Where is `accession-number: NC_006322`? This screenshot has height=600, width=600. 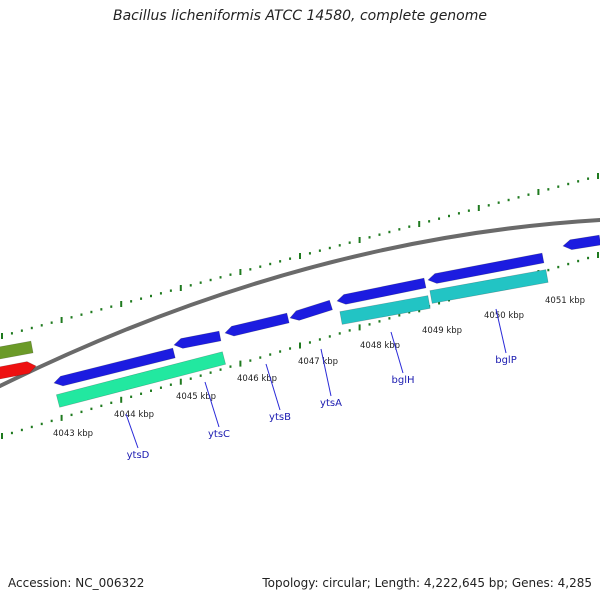
accession-number: NC_006322 is located at coordinates (110, 583).